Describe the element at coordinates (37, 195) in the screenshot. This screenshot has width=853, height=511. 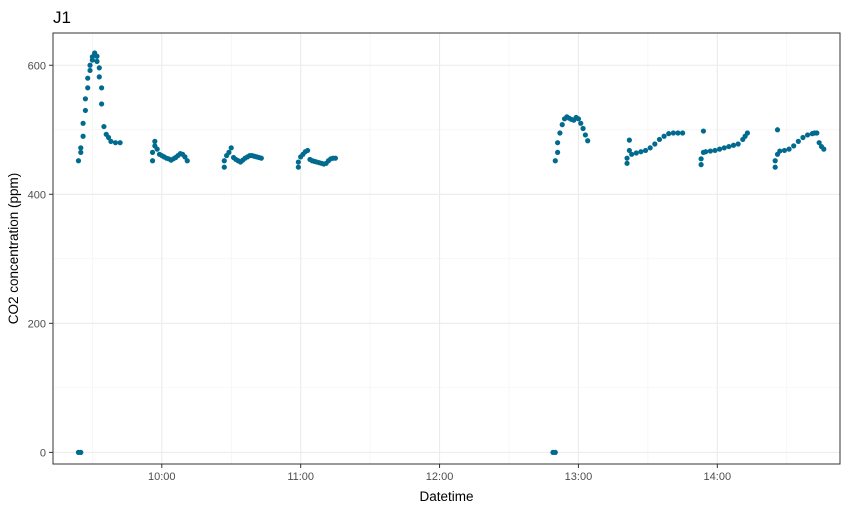
I see `y-tick-label: 400` at that location.